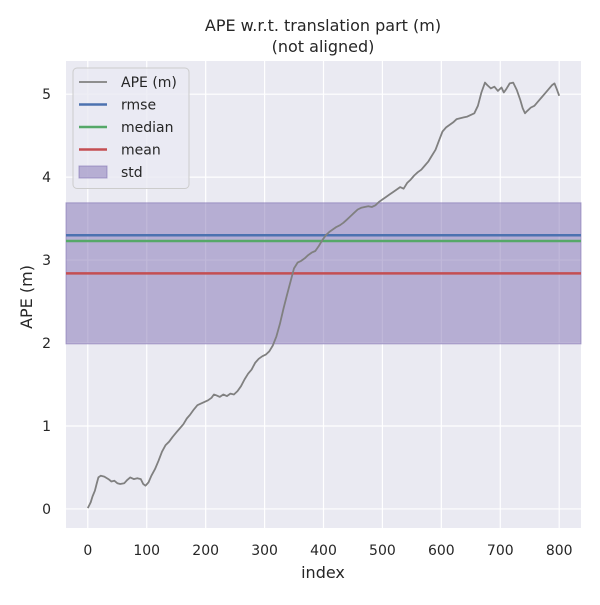  What do you see at coordinates (46, 261) in the screenshot?
I see `y-tick-label: 3` at bounding box center [46, 261].